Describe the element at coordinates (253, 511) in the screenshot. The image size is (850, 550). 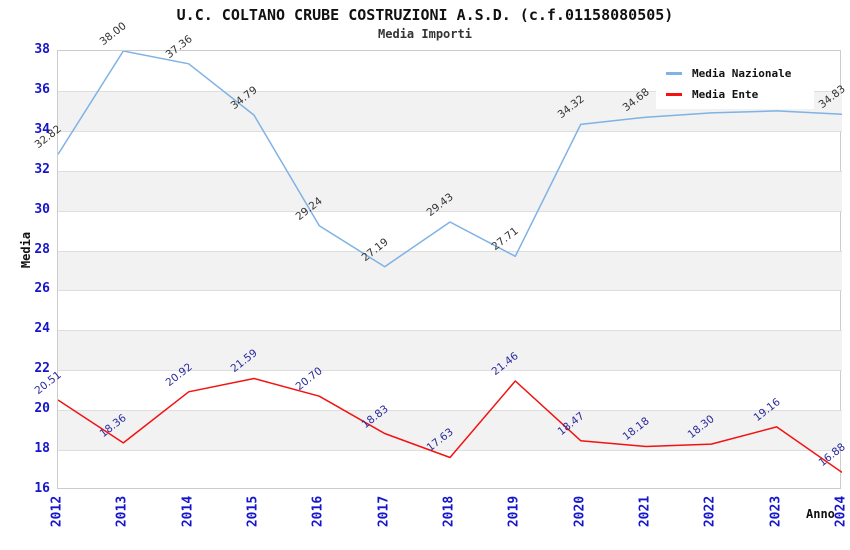
I see `x-tick-label: 2015` at that location.